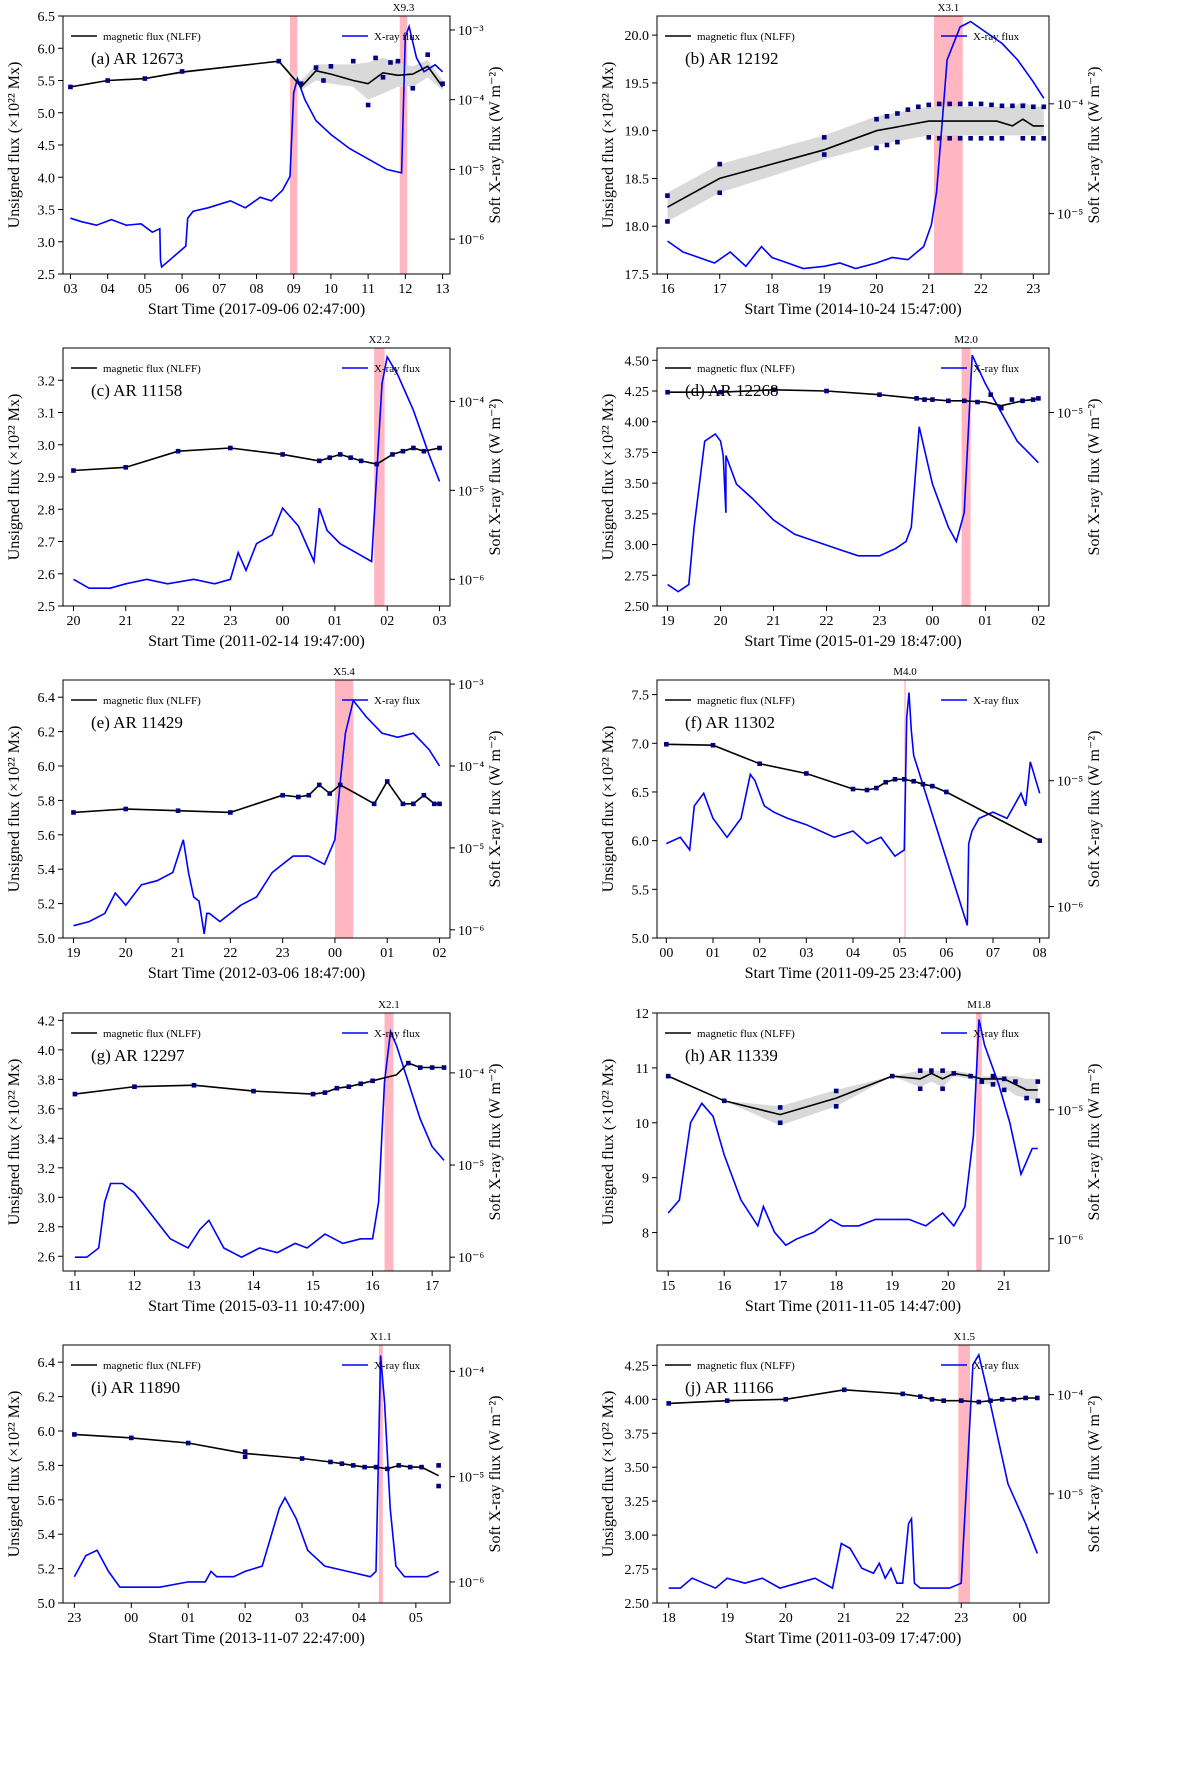 This screenshot has height=1769, width=1200. Describe the element at coordinates (47, 543) in the screenshot. I see `y-tick-label: 2.7` at that location.